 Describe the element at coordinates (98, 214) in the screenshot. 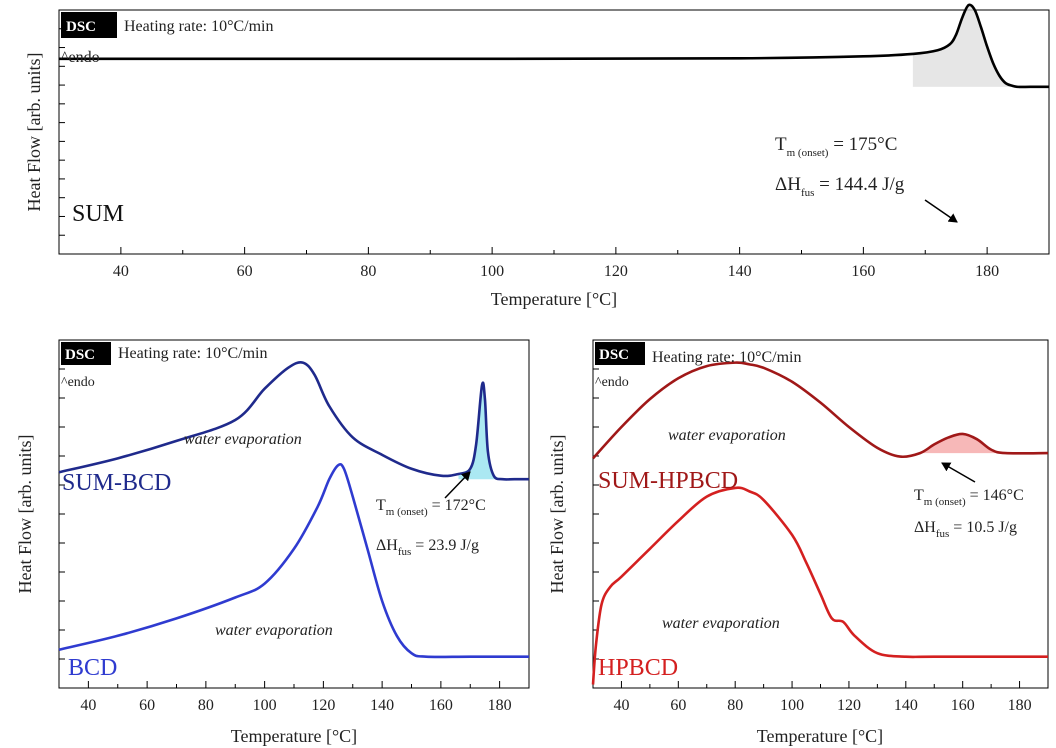

I see `series-label-sum: SUM` at that location.